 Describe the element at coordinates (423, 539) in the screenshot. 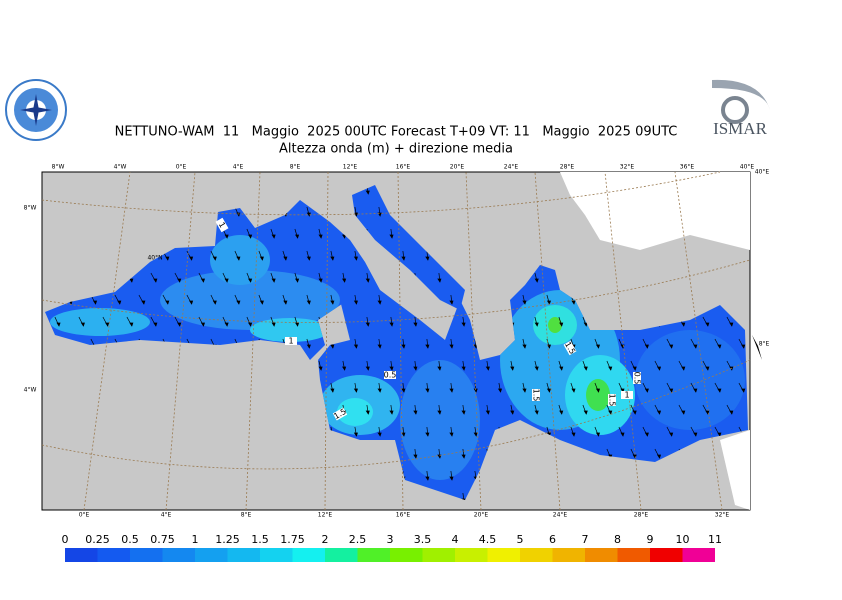

I see `colorbar-label: 3.5` at that location.